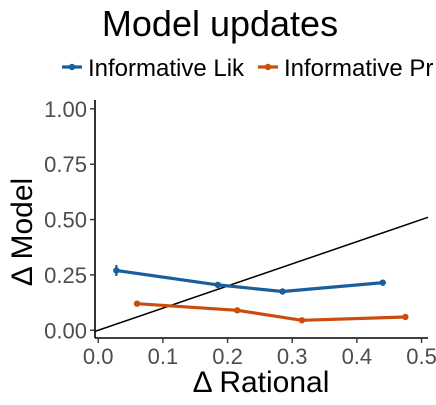 This screenshot has width=436, height=405. I want to click on legend-label: Informative Lik, so click(166, 68).